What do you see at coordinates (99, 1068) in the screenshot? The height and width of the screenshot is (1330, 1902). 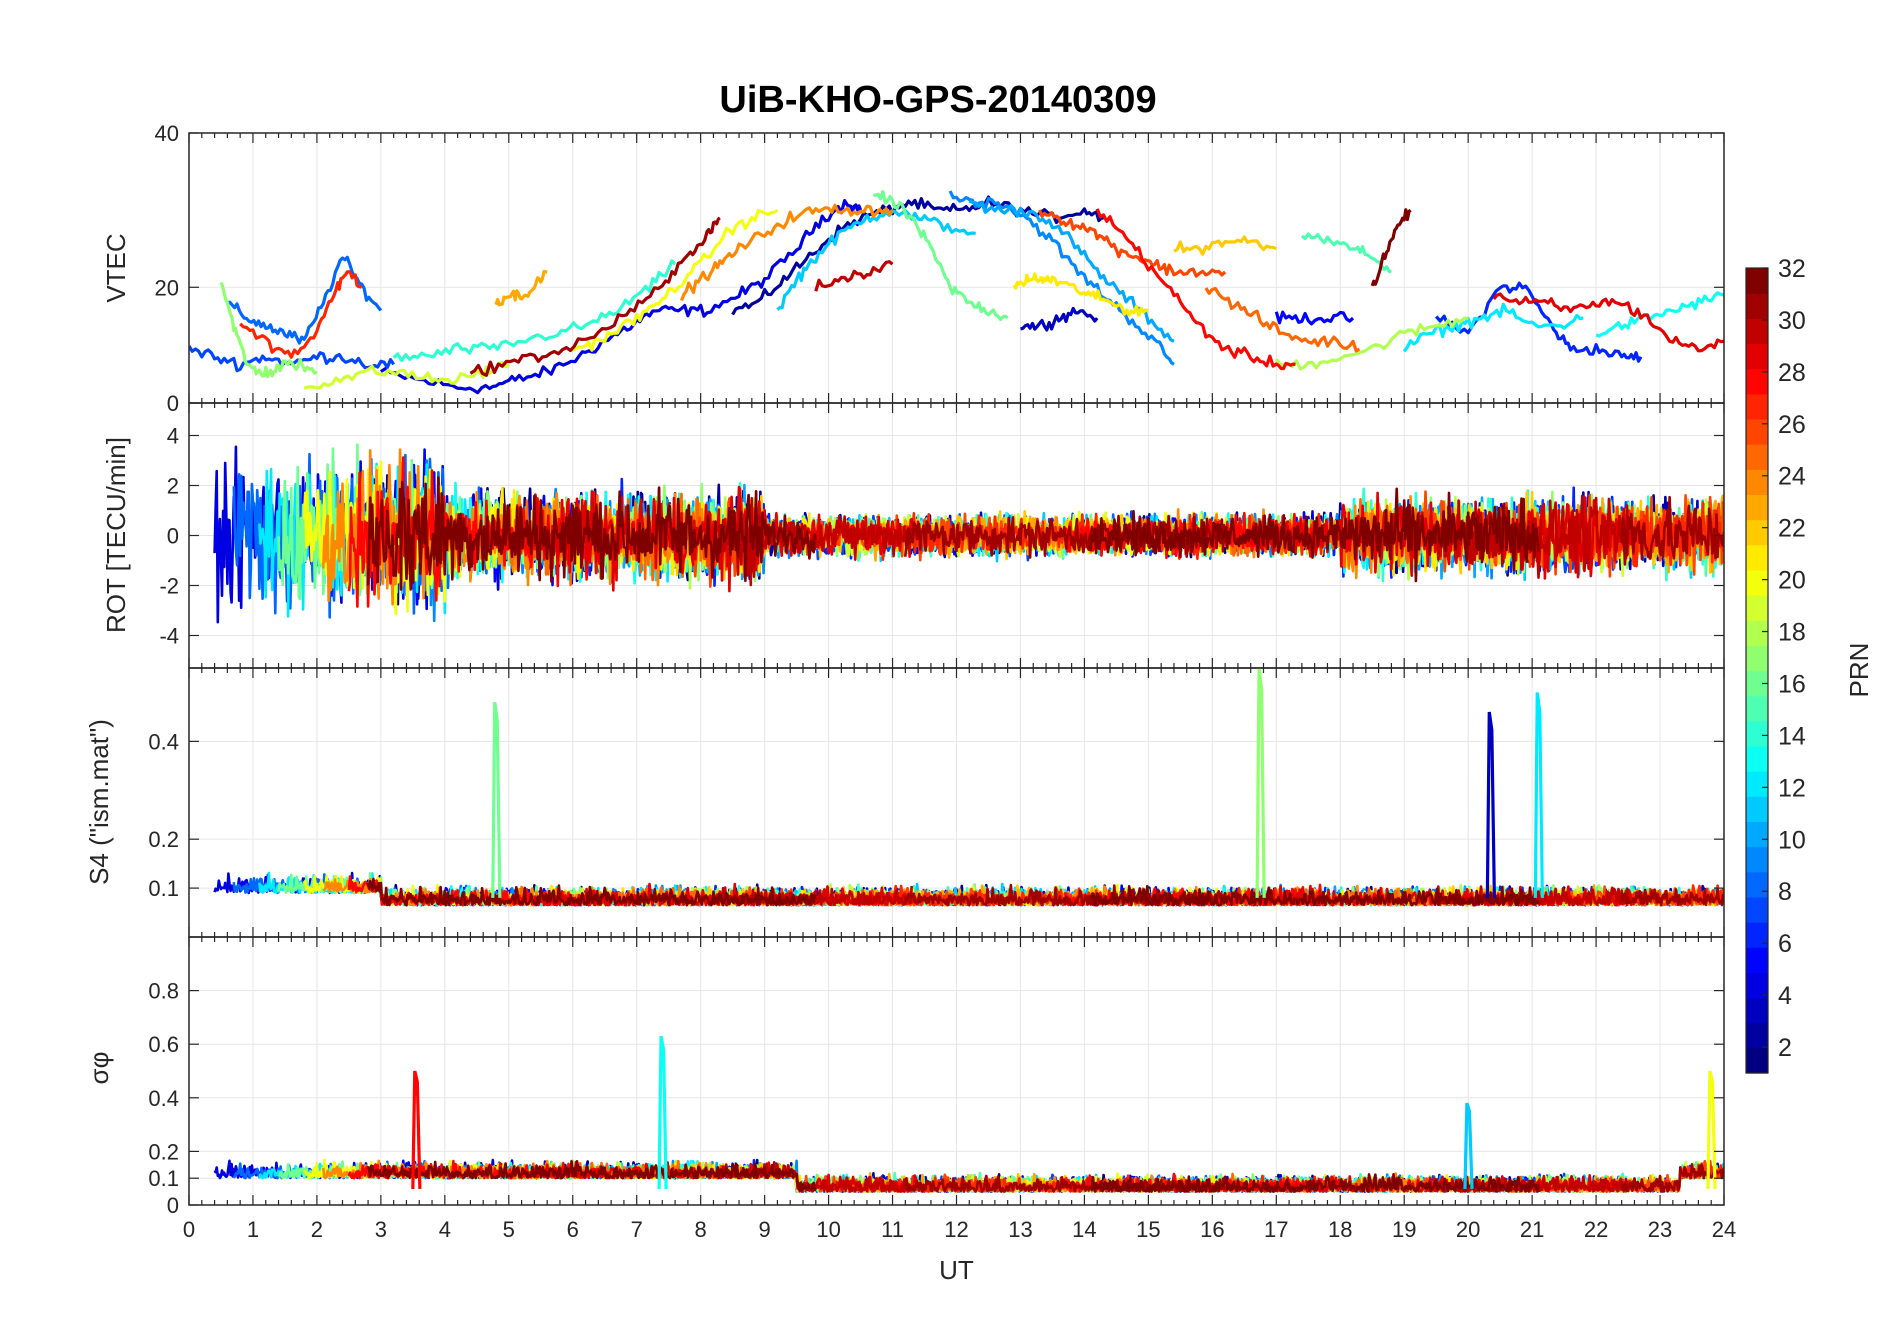 I see `y-axis-label-sigma_phi: σφ` at bounding box center [99, 1068].